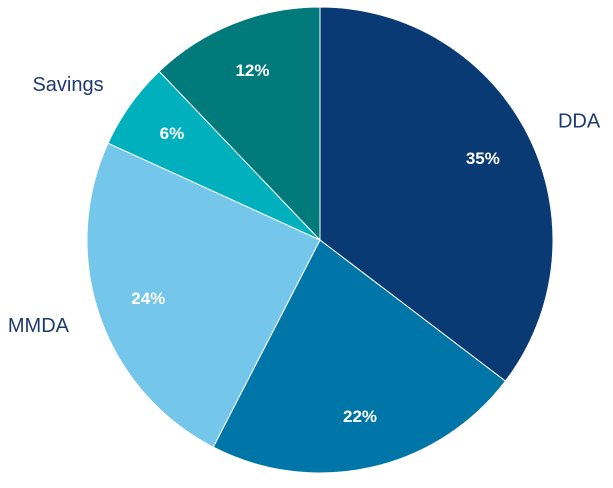 The width and height of the screenshot is (613, 488). I want to click on slice-category-label: Savings, so click(67, 85).